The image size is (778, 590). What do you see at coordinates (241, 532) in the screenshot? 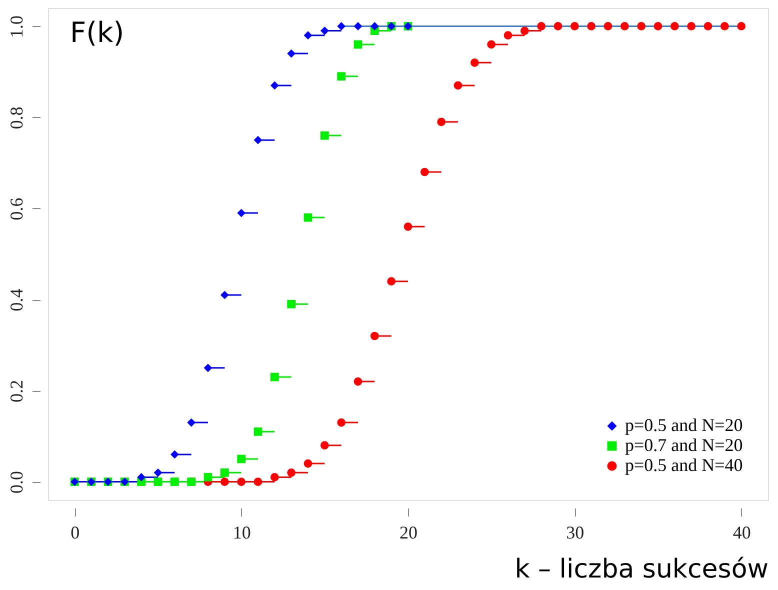
I see `x-tick-label: 10` at bounding box center [241, 532].